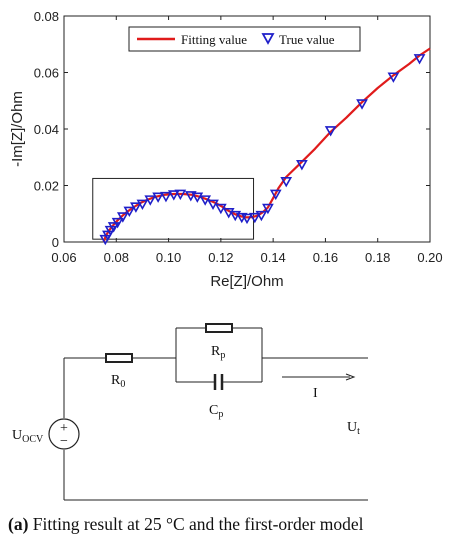 Image resolution: width=459 pixels, height=550 pixels. Describe the element at coordinates (307, 39) in the screenshot. I see `legend-label-true: True value` at that location.